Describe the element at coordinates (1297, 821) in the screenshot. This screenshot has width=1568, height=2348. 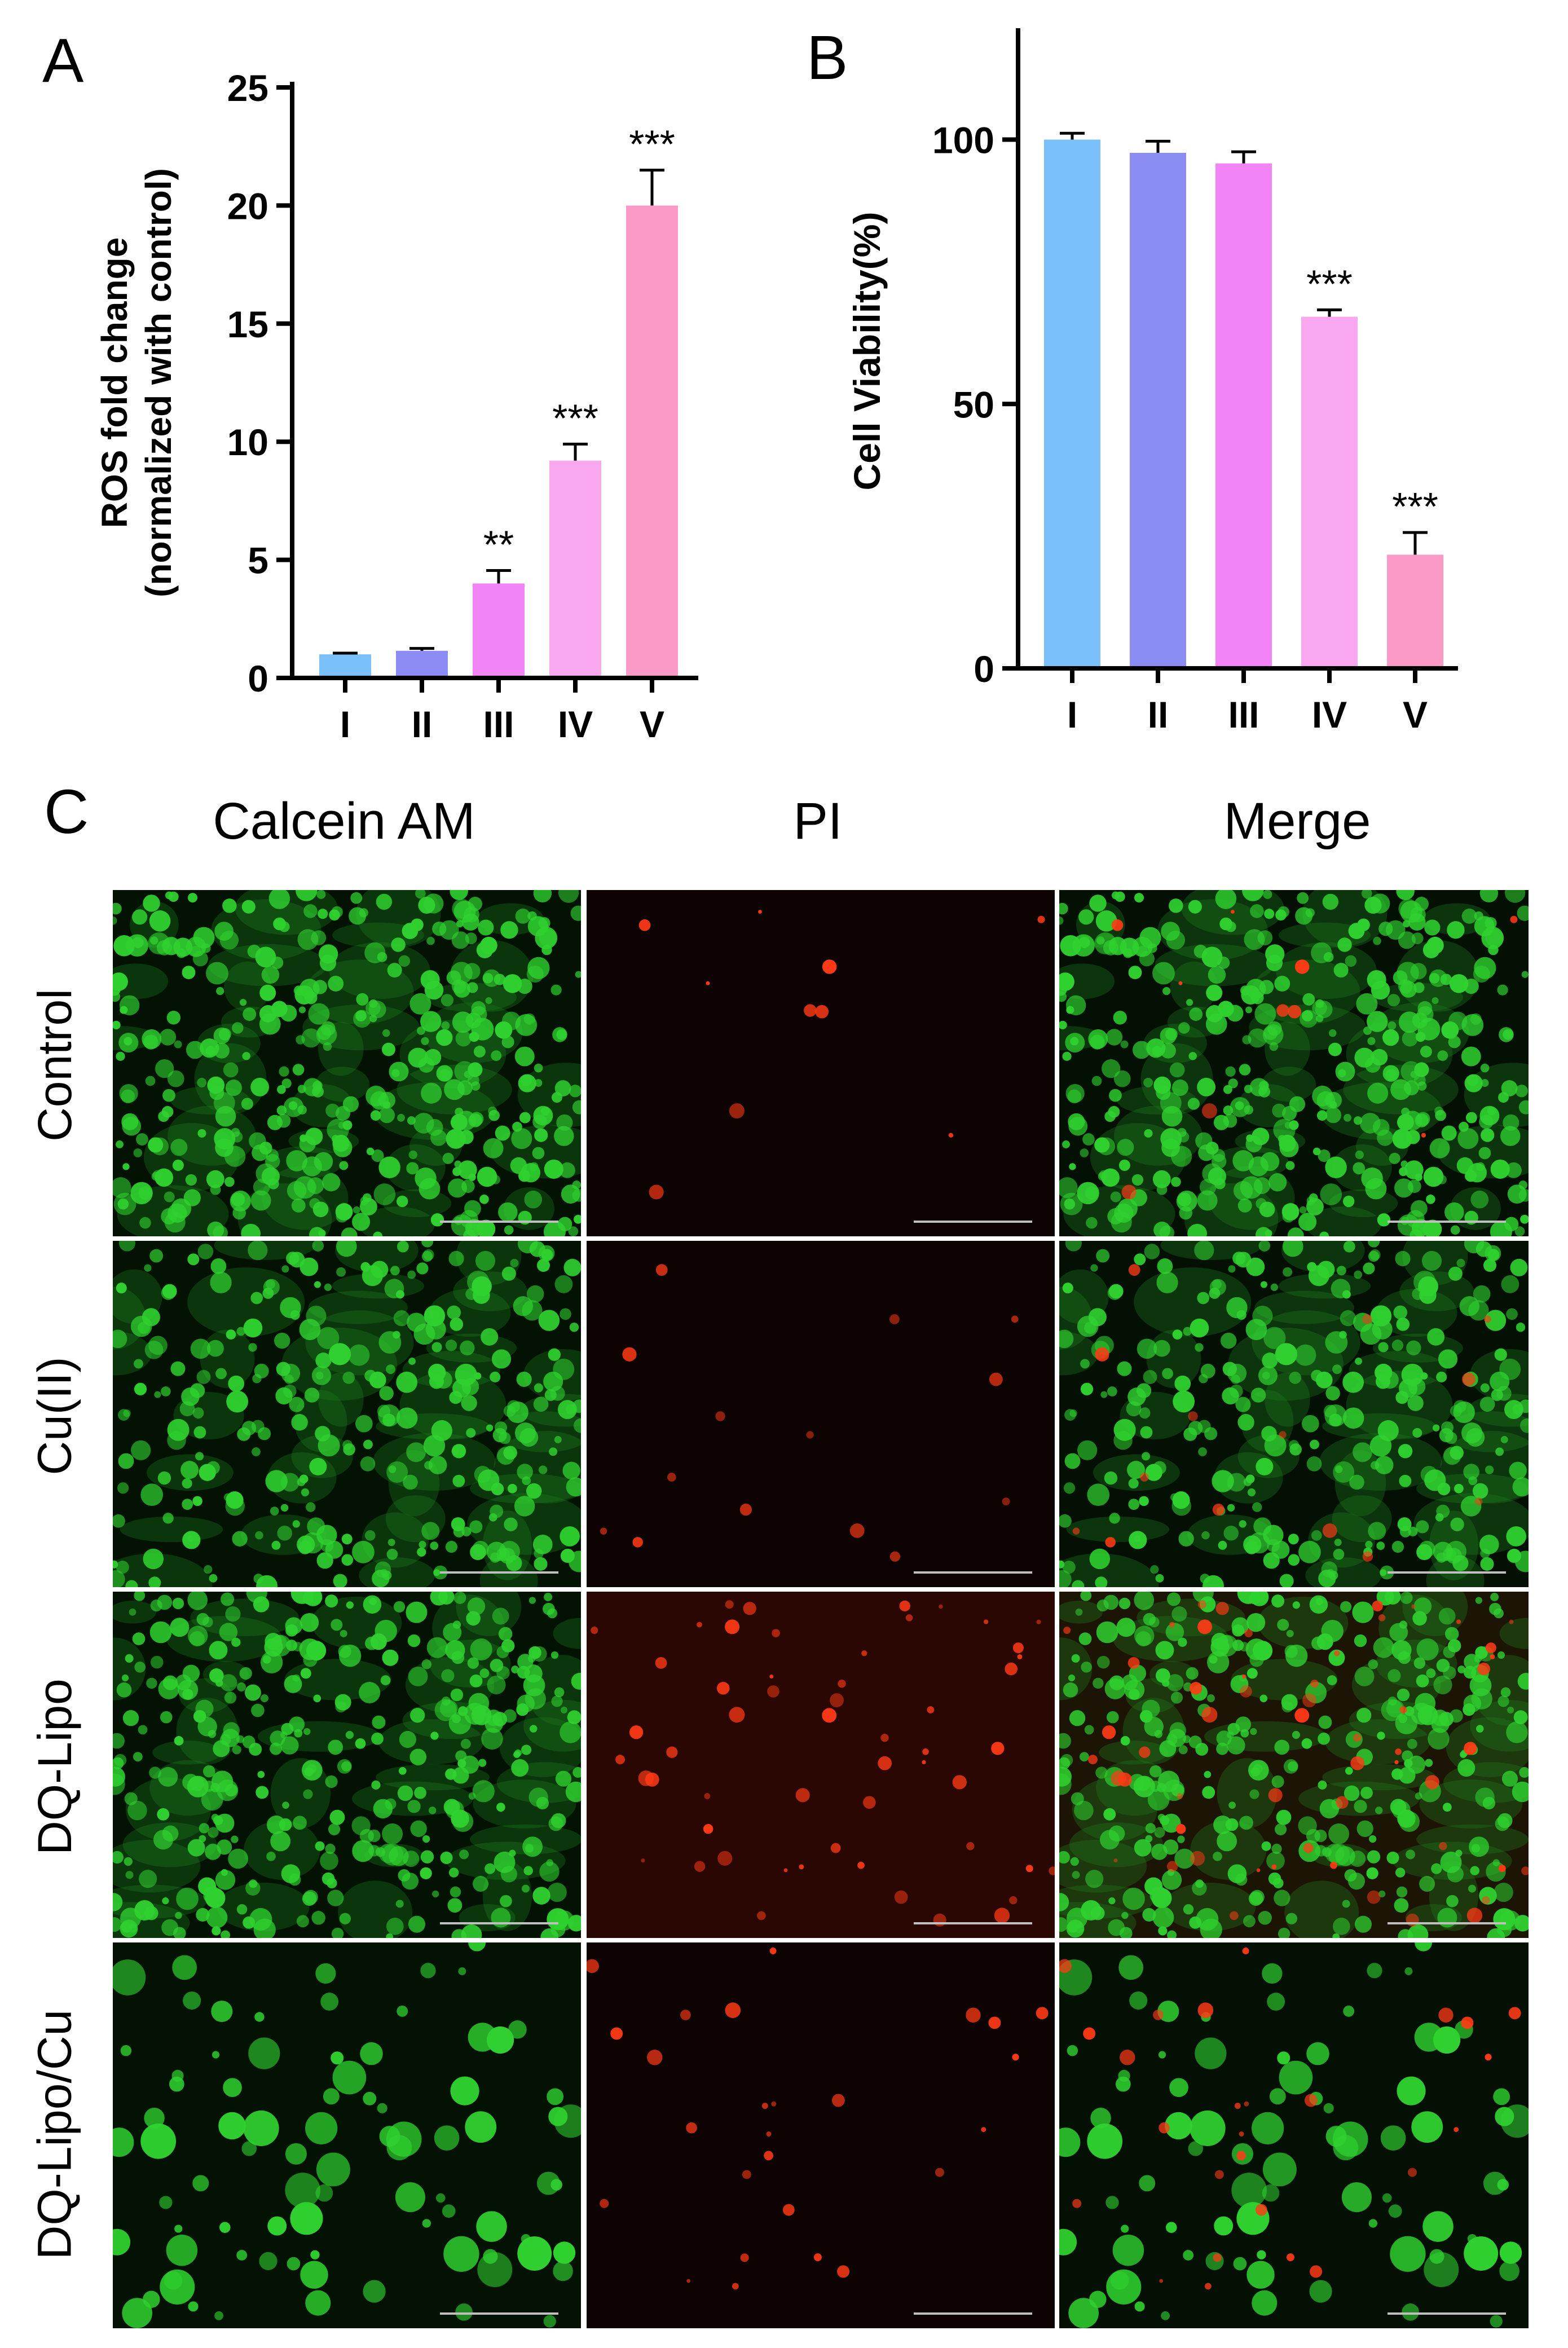
I see `column-header-merge: Merge` at that location.